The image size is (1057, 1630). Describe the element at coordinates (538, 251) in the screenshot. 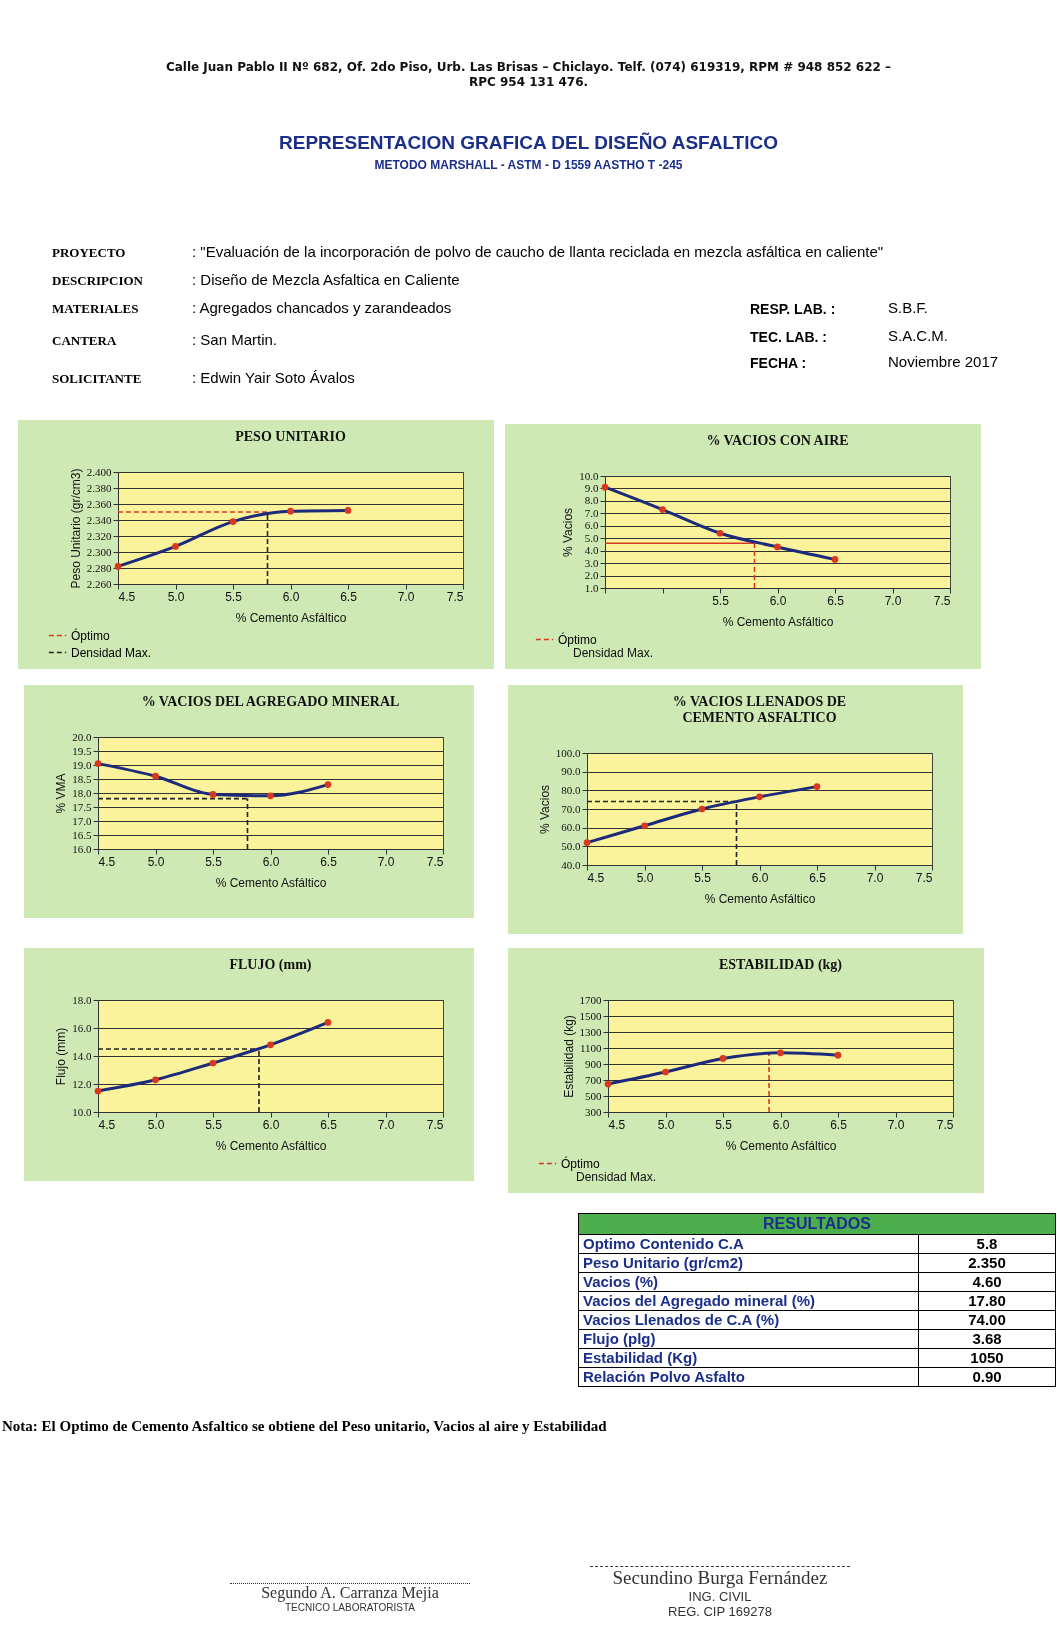

I see `text: : "Evaluación de la incorporación de polvo de caucho de llanta reciclada en mezcla asfáltica en caliente"` at that location.